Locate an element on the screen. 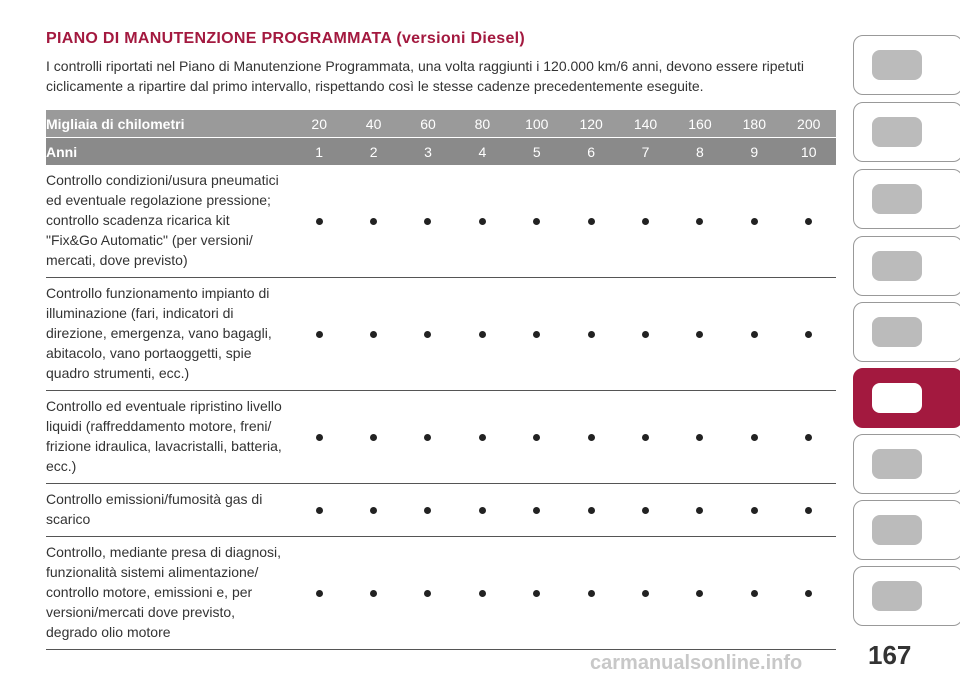  header-cell: 3 is located at coordinates (428, 151).